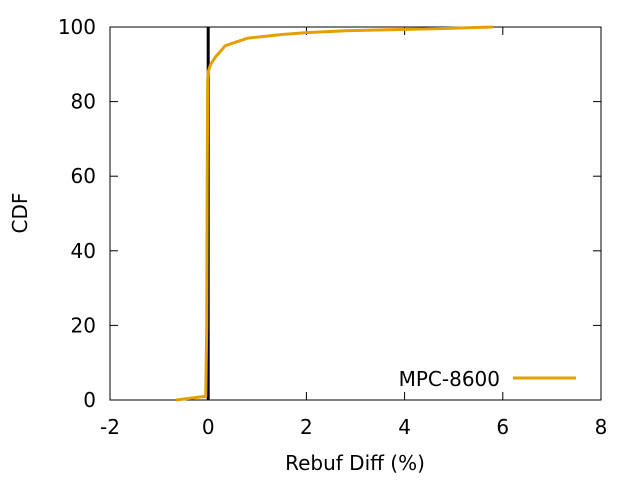 This screenshot has height=480, width=640. Describe the element at coordinates (404, 427) in the screenshot. I see `x-tick-label: 4` at that location.